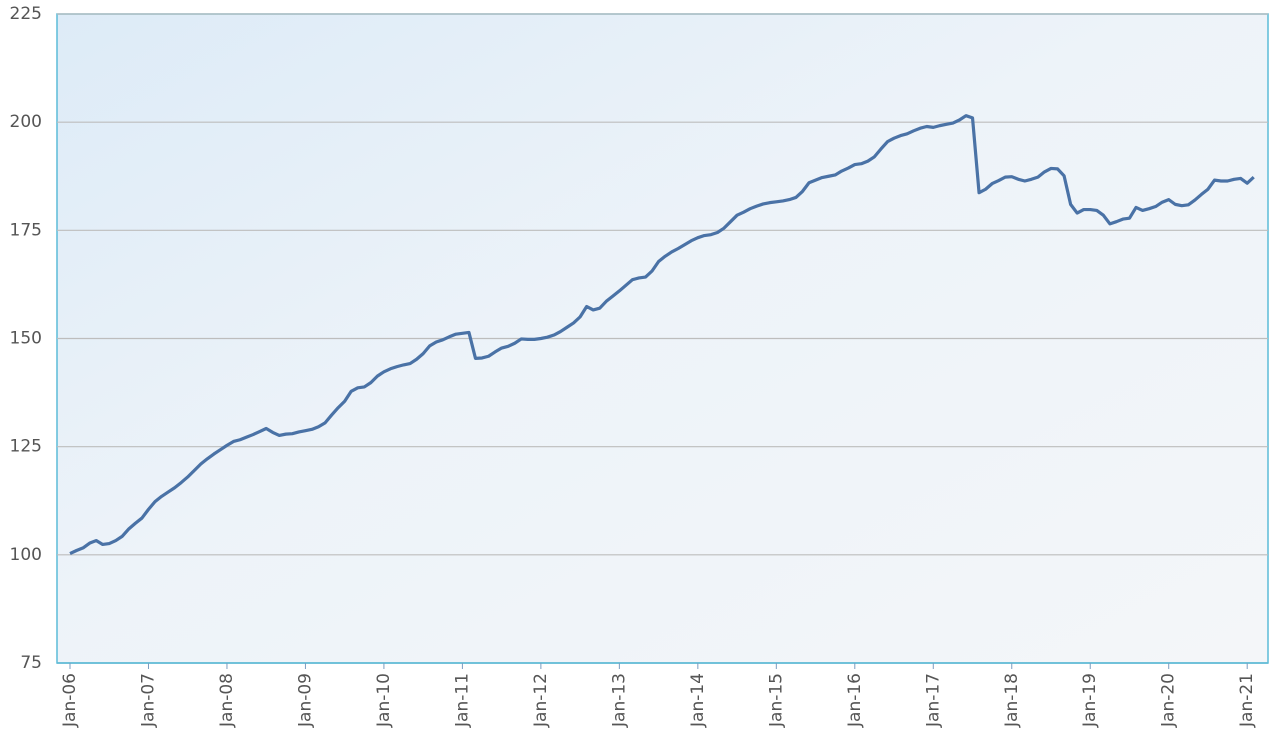 This screenshot has width=1278, height=756. I want to click on y-tick-label: 100, so click(26, 555).